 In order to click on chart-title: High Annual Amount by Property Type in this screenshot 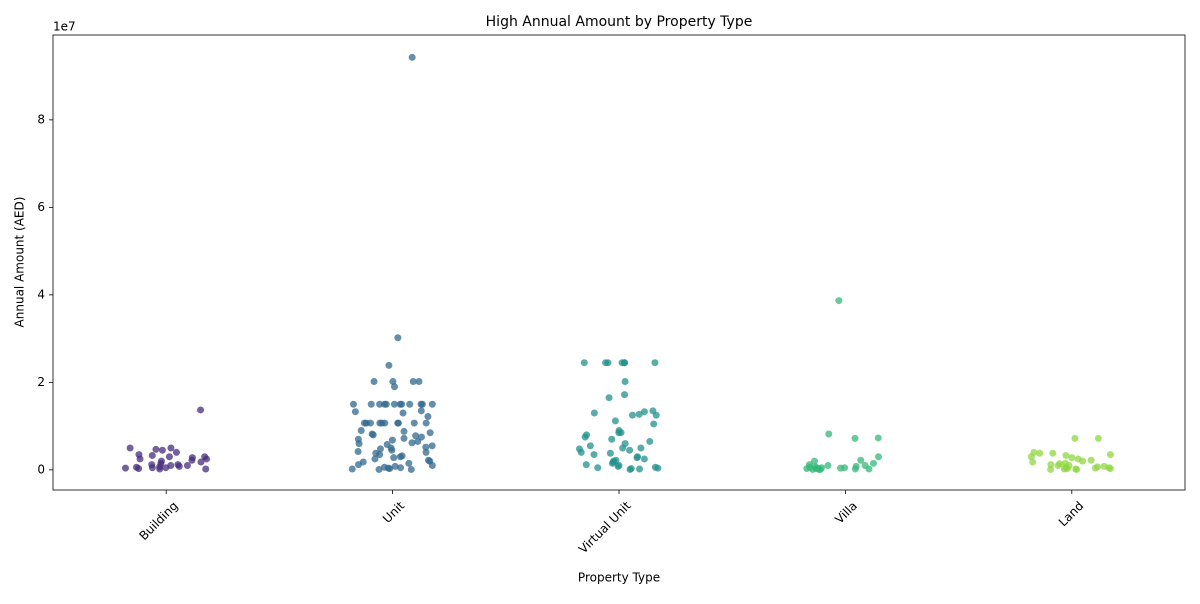, I will do `click(619, 22)`.